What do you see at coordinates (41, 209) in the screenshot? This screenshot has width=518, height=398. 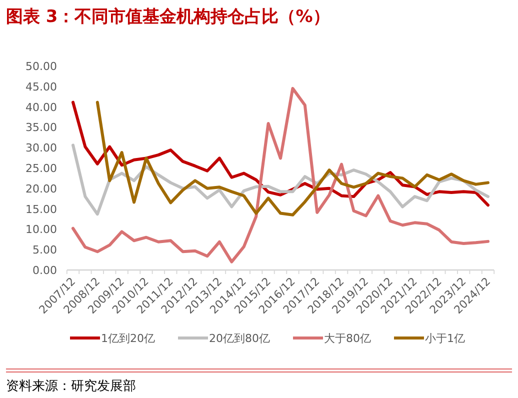 I see `y-tick-label: 15.00` at bounding box center [41, 209].